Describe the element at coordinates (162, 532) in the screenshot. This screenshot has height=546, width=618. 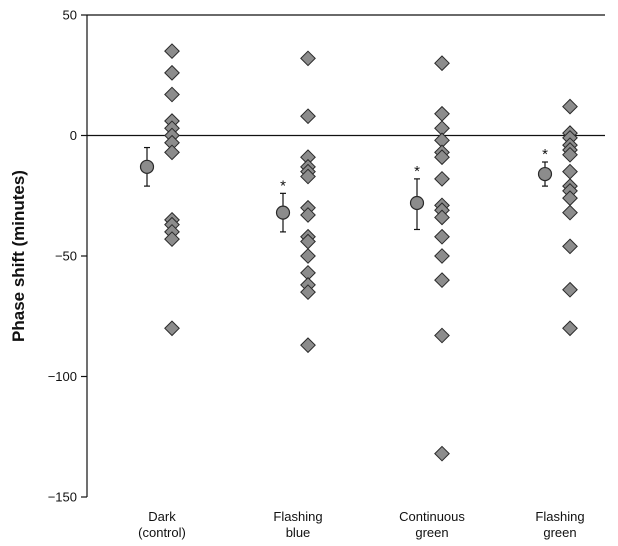
I see `x-category-label: (control)` at that location.